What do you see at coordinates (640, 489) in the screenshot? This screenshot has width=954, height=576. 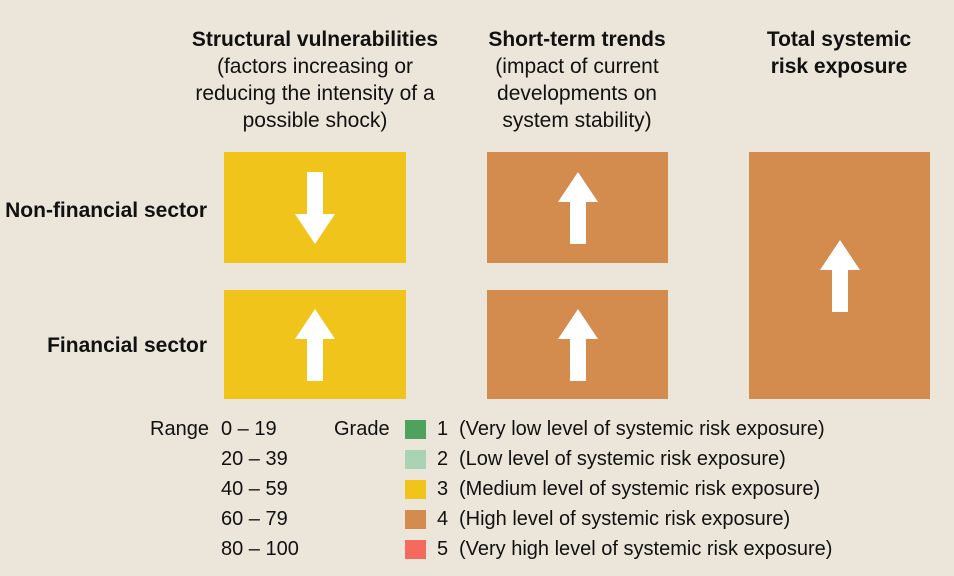 I see `legend-grade-text: (Medium level of systemic risk exposure)` at bounding box center [640, 489].